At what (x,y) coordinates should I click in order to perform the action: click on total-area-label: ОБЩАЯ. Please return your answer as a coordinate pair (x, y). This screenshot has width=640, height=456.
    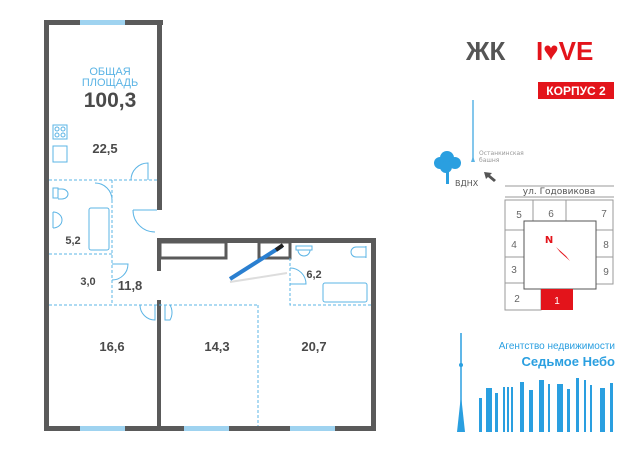
    Looking at the image, I should click on (109, 72).